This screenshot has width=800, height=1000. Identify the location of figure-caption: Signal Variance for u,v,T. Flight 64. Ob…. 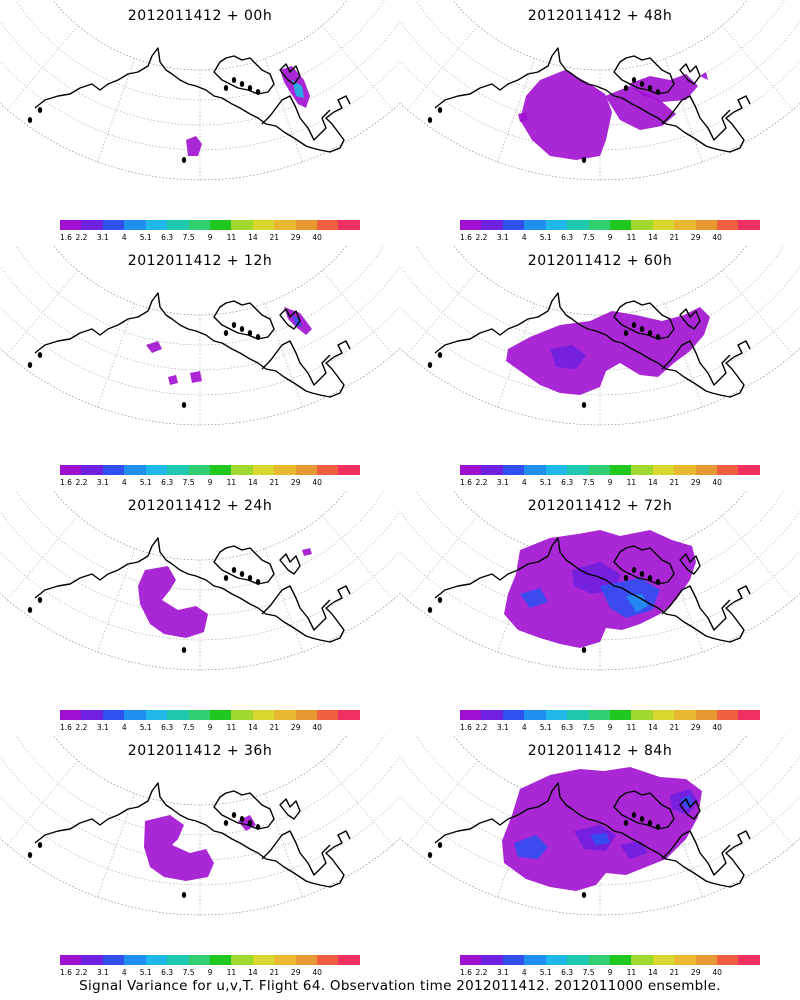
(400, 986).